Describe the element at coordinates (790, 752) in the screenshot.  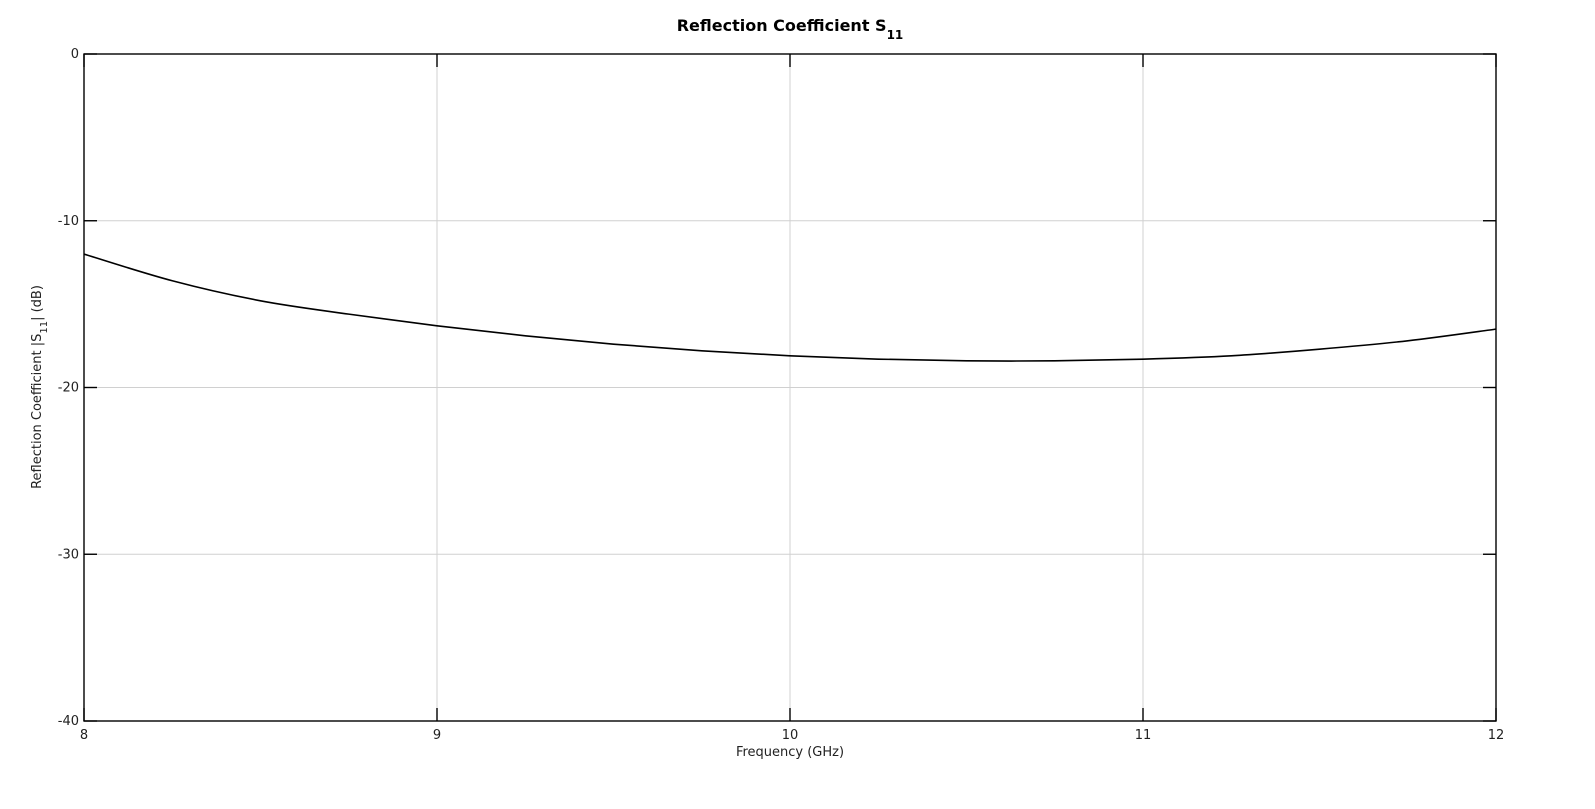
I see `x-axis-label: Frequency (GHz)` at that location.